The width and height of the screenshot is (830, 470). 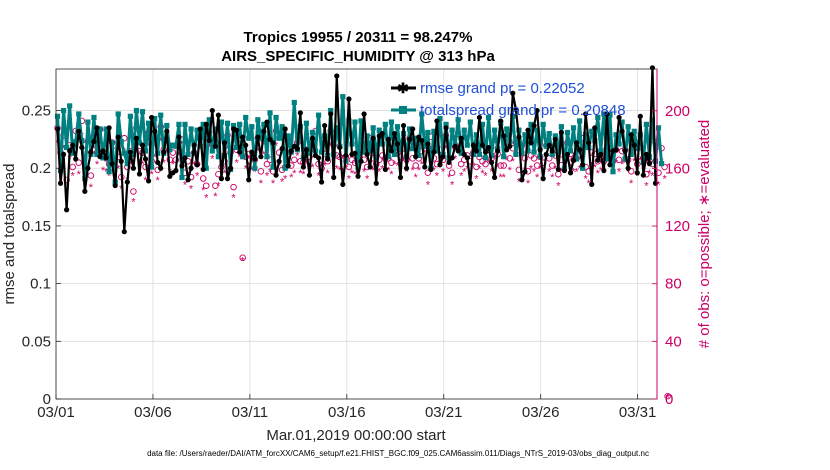 What do you see at coordinates (638, 412) in the screenshot?
I see `x-tick-label: 03/31` at bounding box center [638, 412].